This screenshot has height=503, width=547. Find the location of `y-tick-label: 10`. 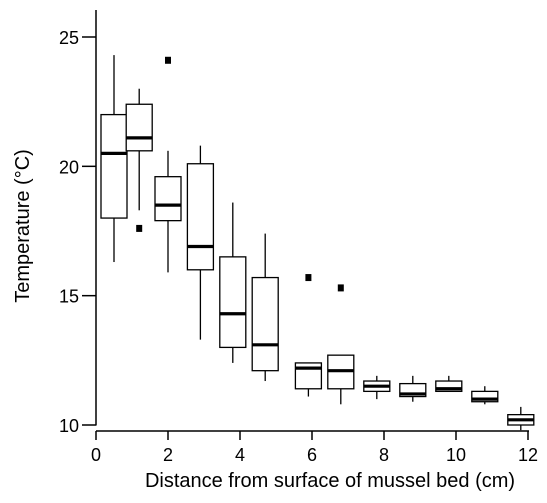

y-tick-label: 10 is located at coordinates (69, 426).